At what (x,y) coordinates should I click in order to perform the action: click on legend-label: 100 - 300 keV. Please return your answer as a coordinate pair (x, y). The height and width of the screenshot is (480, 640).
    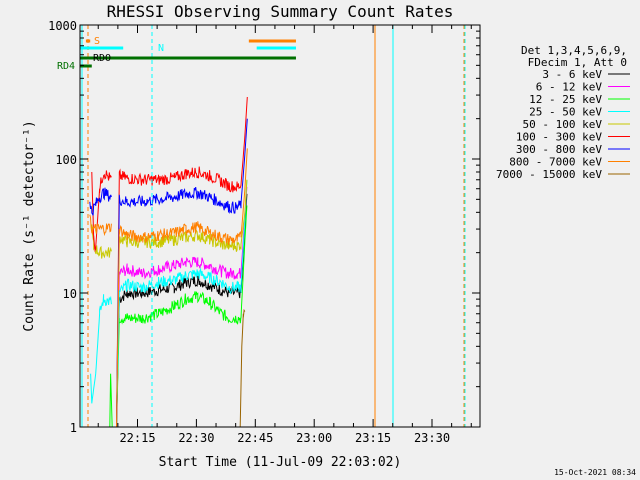
    Looking at the image, I should click on (559, 137).